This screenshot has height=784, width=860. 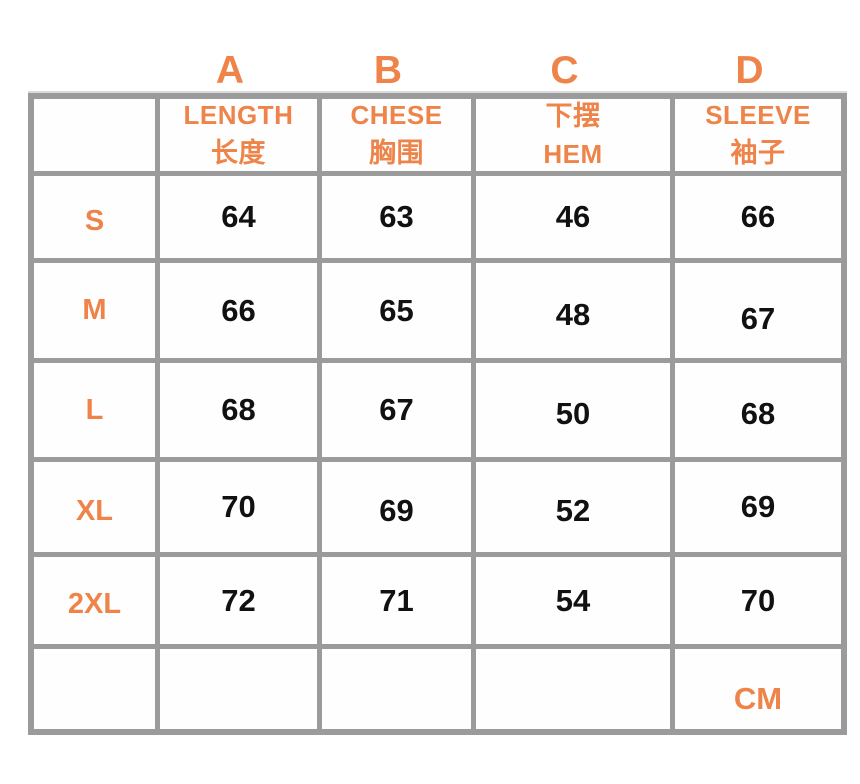 I want to click on column-letter-a: A, so click(x=230, y=70).